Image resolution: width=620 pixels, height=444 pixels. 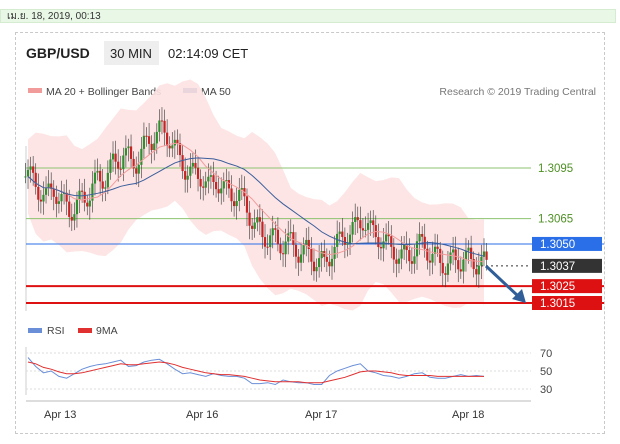 What do you see at coordinates (321, 415) in the screenshot?
I see `x-tick-apr-17: Apr 17` at bounding box center [321, 415].